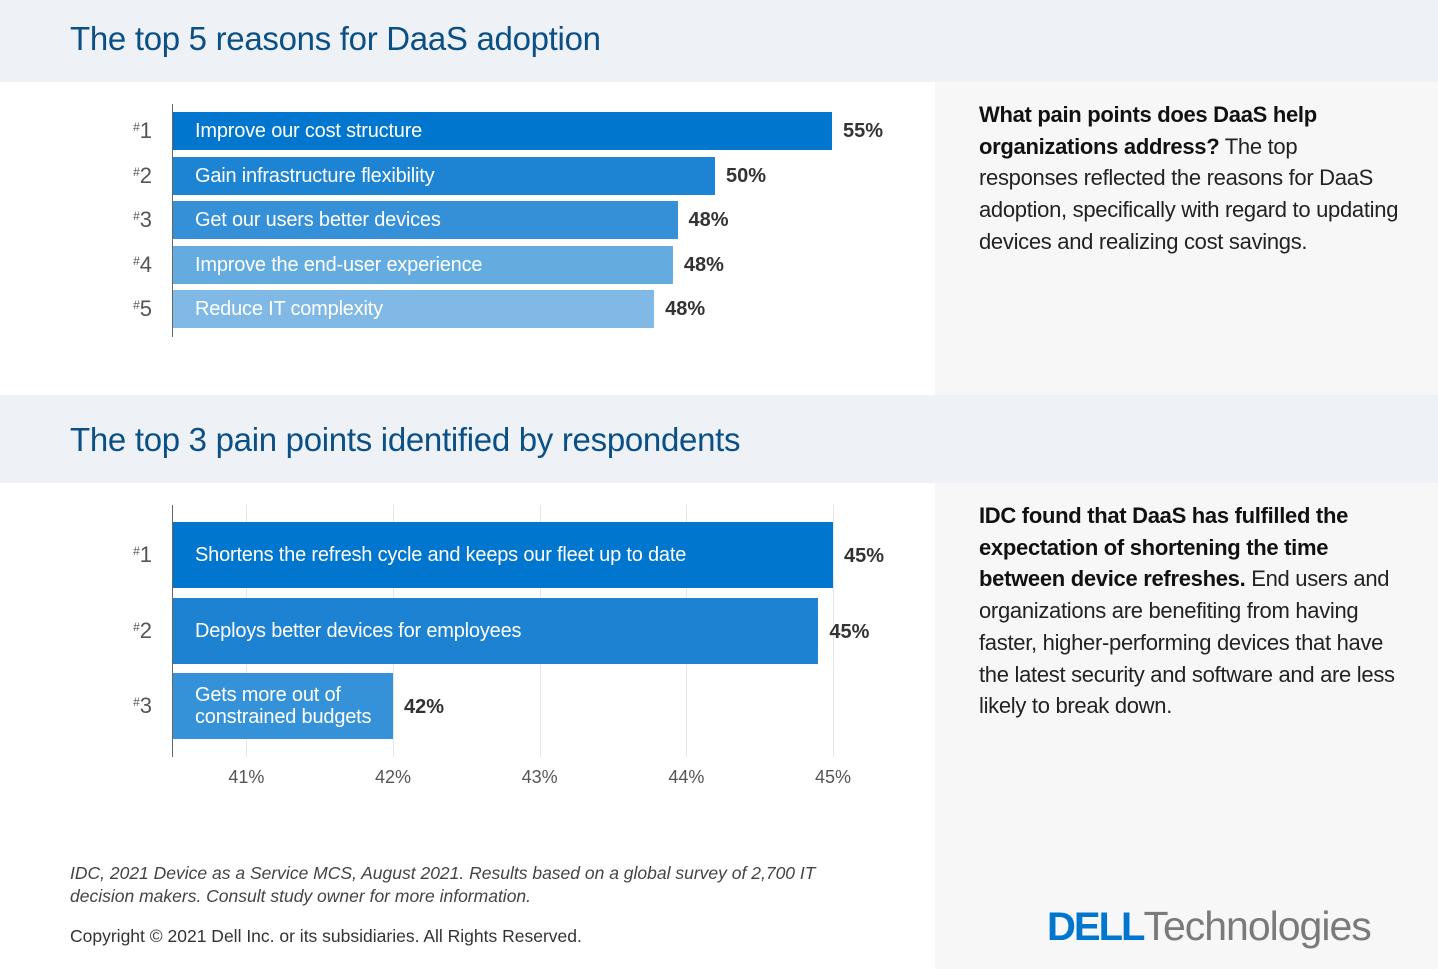 The image size is (1438, 969). Describe the element at coordinates (719, 41) in the screenshot. I see `section1-header: The top 5 reasons for DaaS adoption` at that location.